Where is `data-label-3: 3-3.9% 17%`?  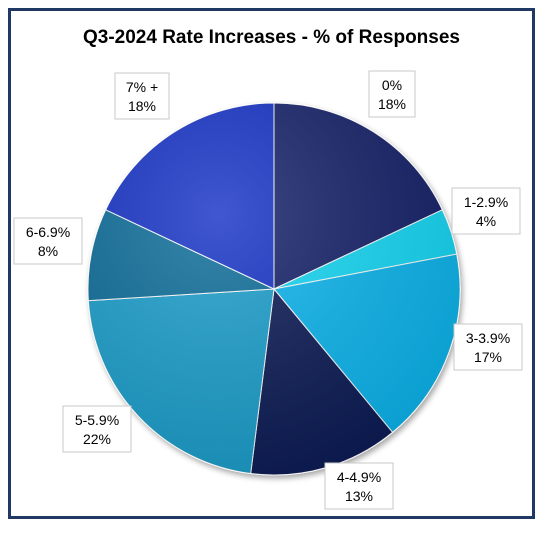 data-label-3: 3-3.9% 17% is located at coordinates (488, 347).